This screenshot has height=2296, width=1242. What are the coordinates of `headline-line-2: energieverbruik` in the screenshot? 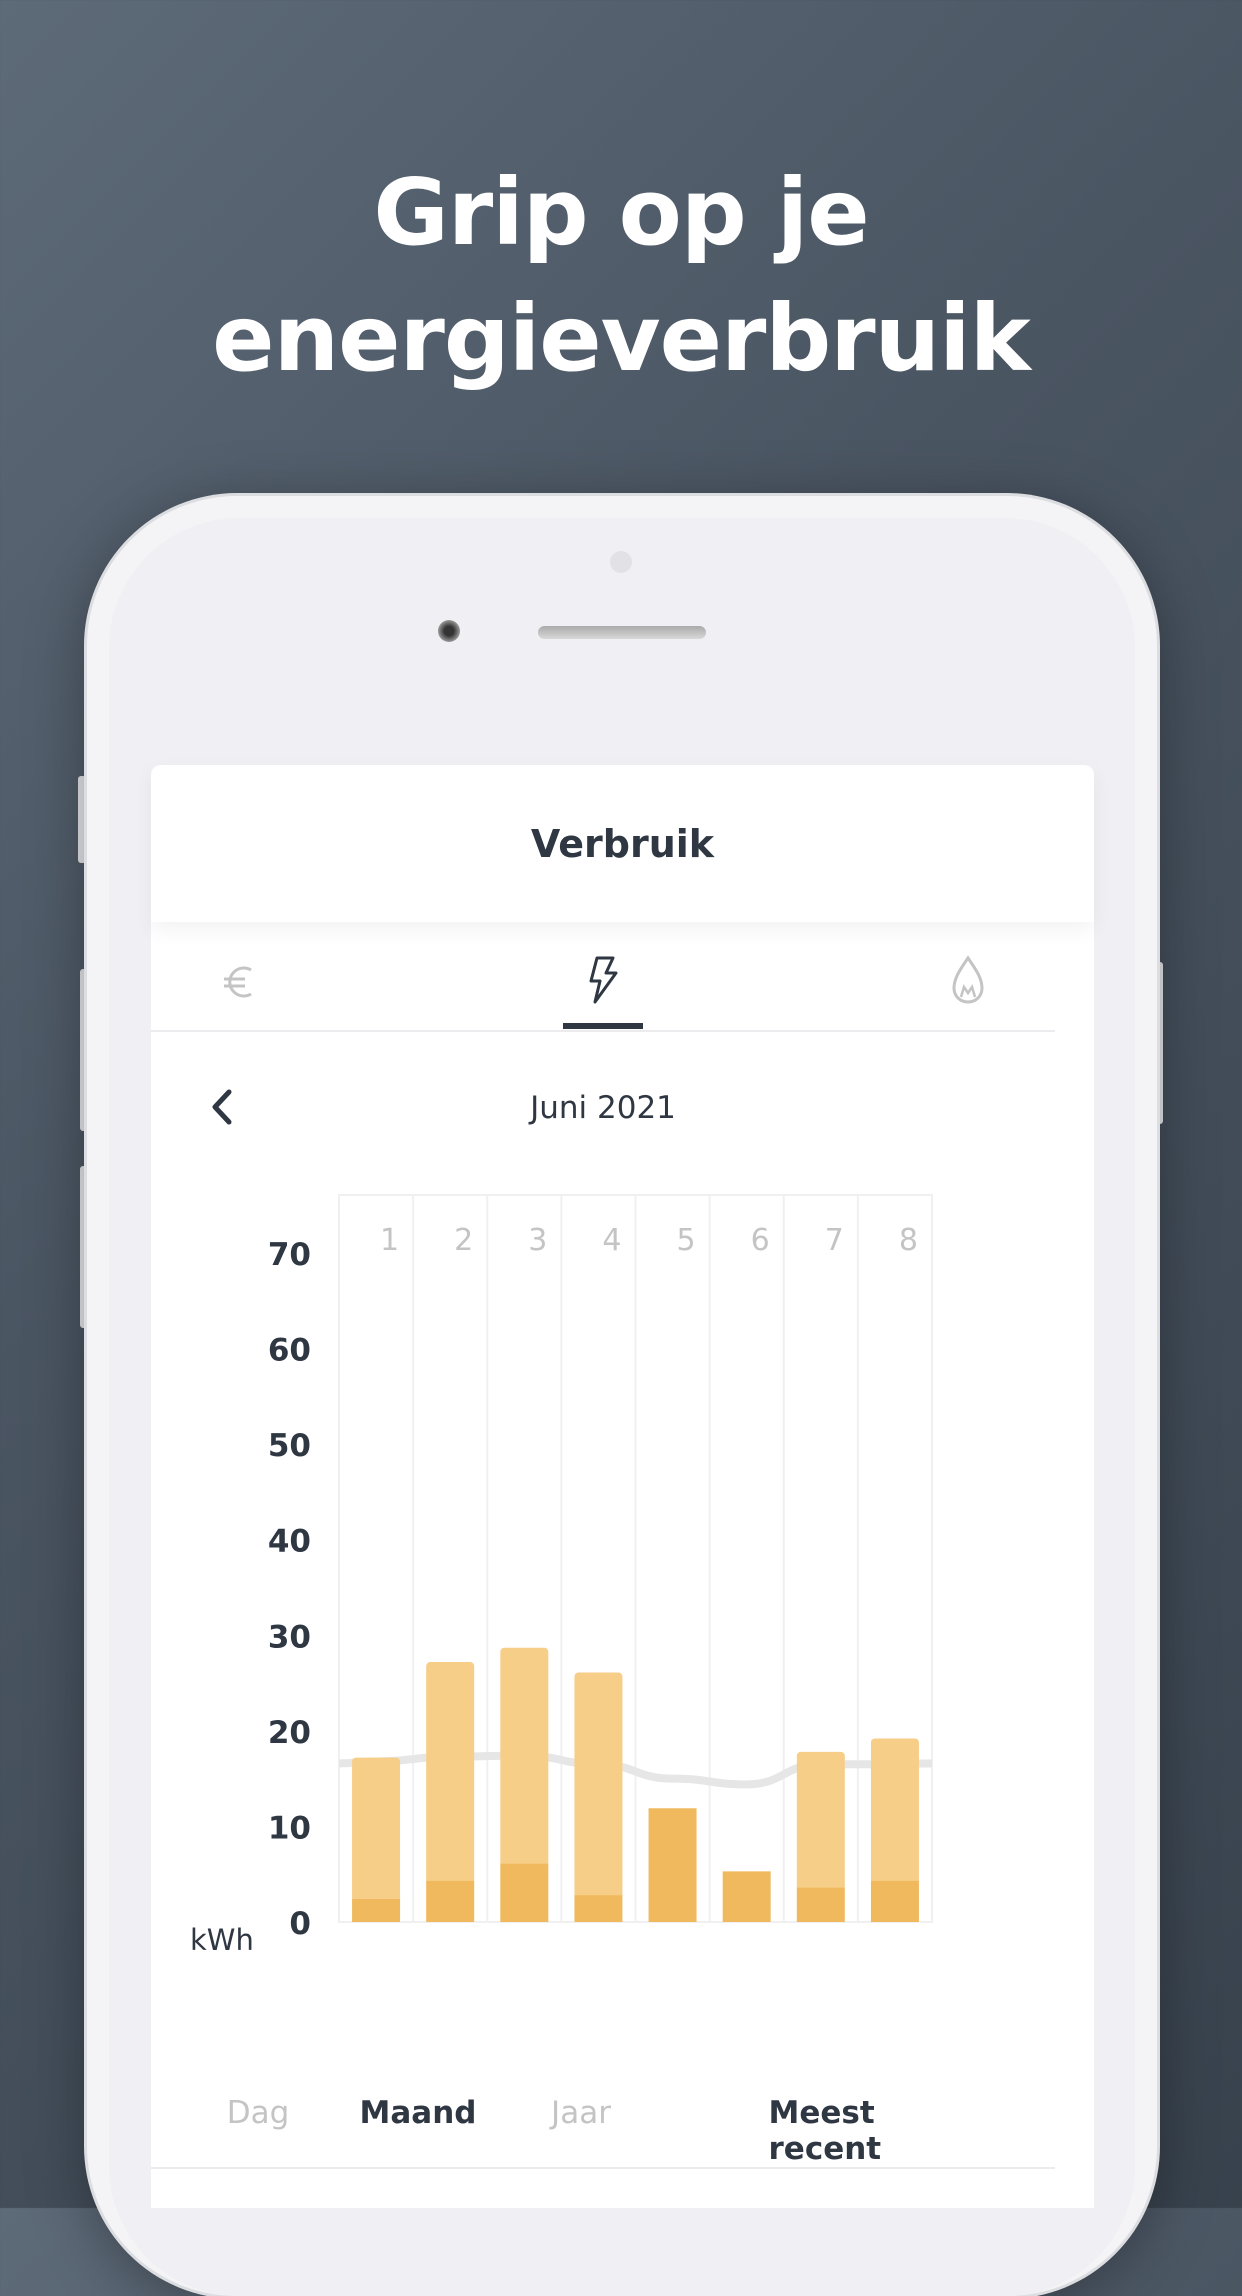 It's located at (621, 338).